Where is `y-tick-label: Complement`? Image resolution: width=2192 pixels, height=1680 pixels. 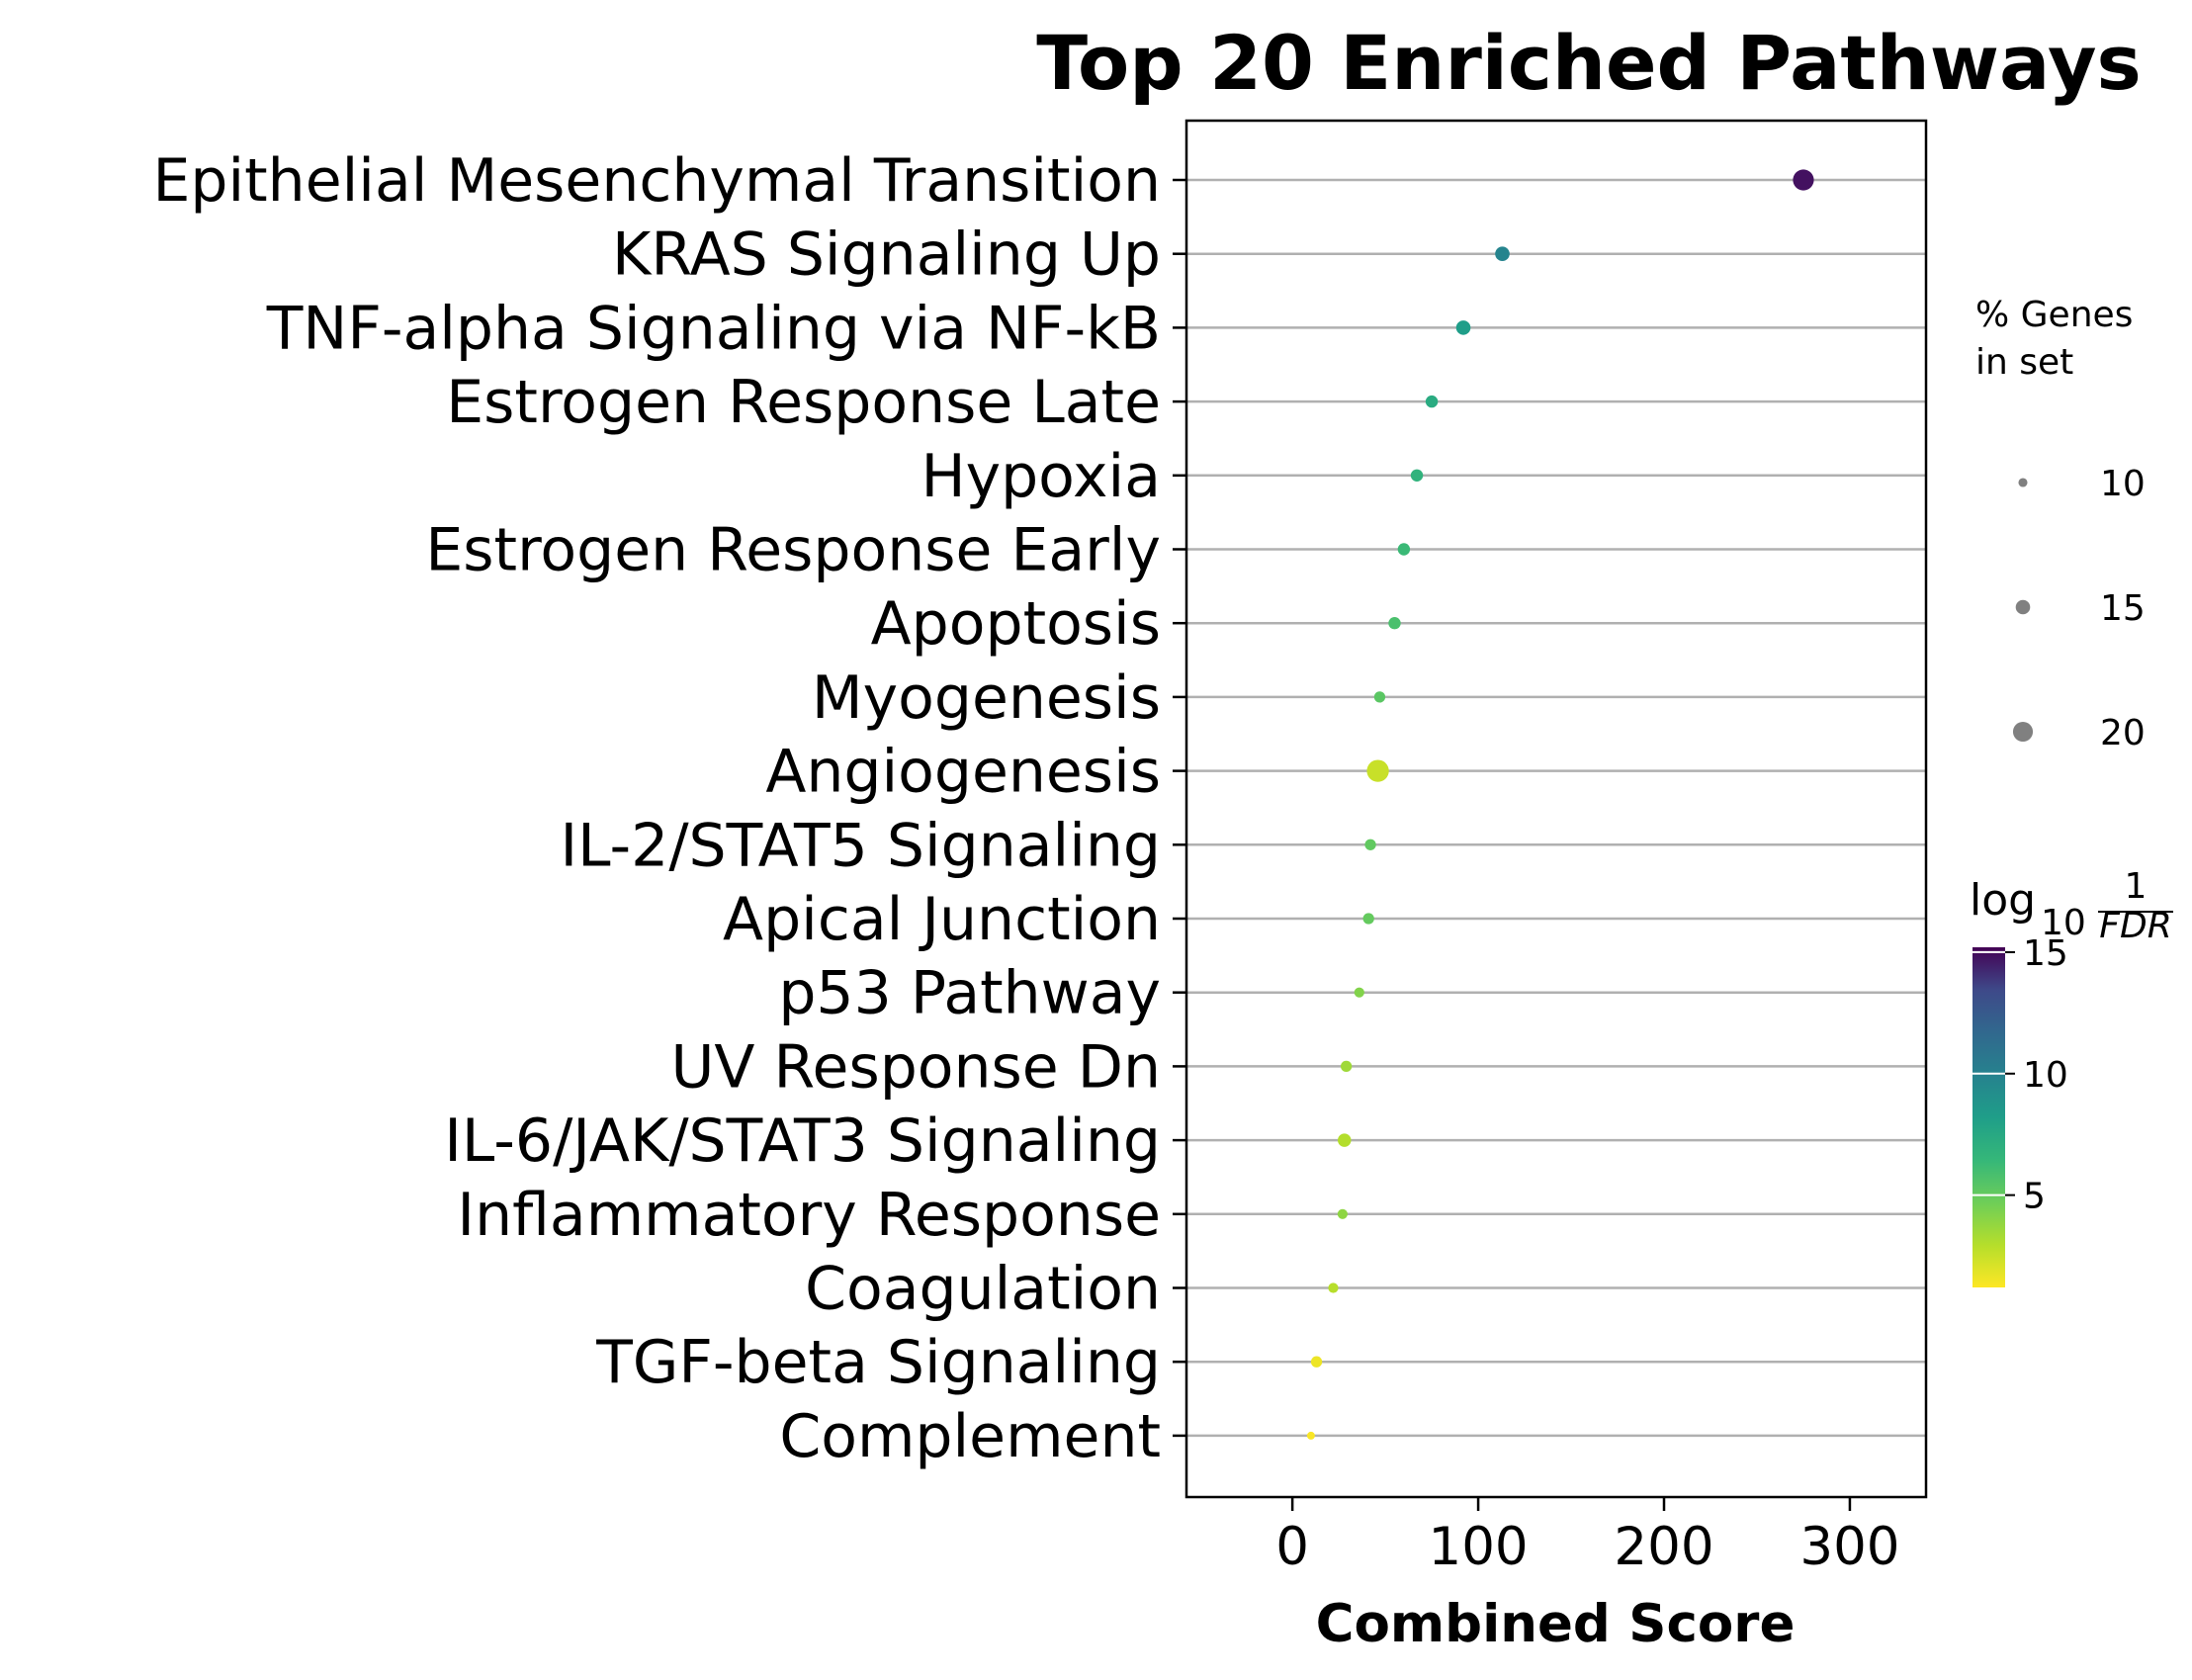 y-tick-label: Complement is located at coordinates (970, 1436).